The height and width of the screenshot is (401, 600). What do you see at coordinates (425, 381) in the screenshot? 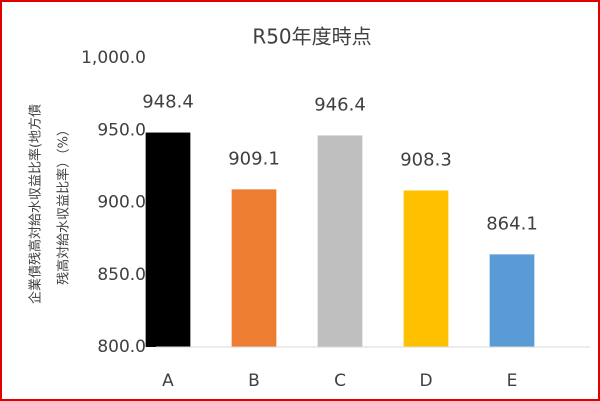
I see `x-tick-label: D` at bounding box center [425, 381].